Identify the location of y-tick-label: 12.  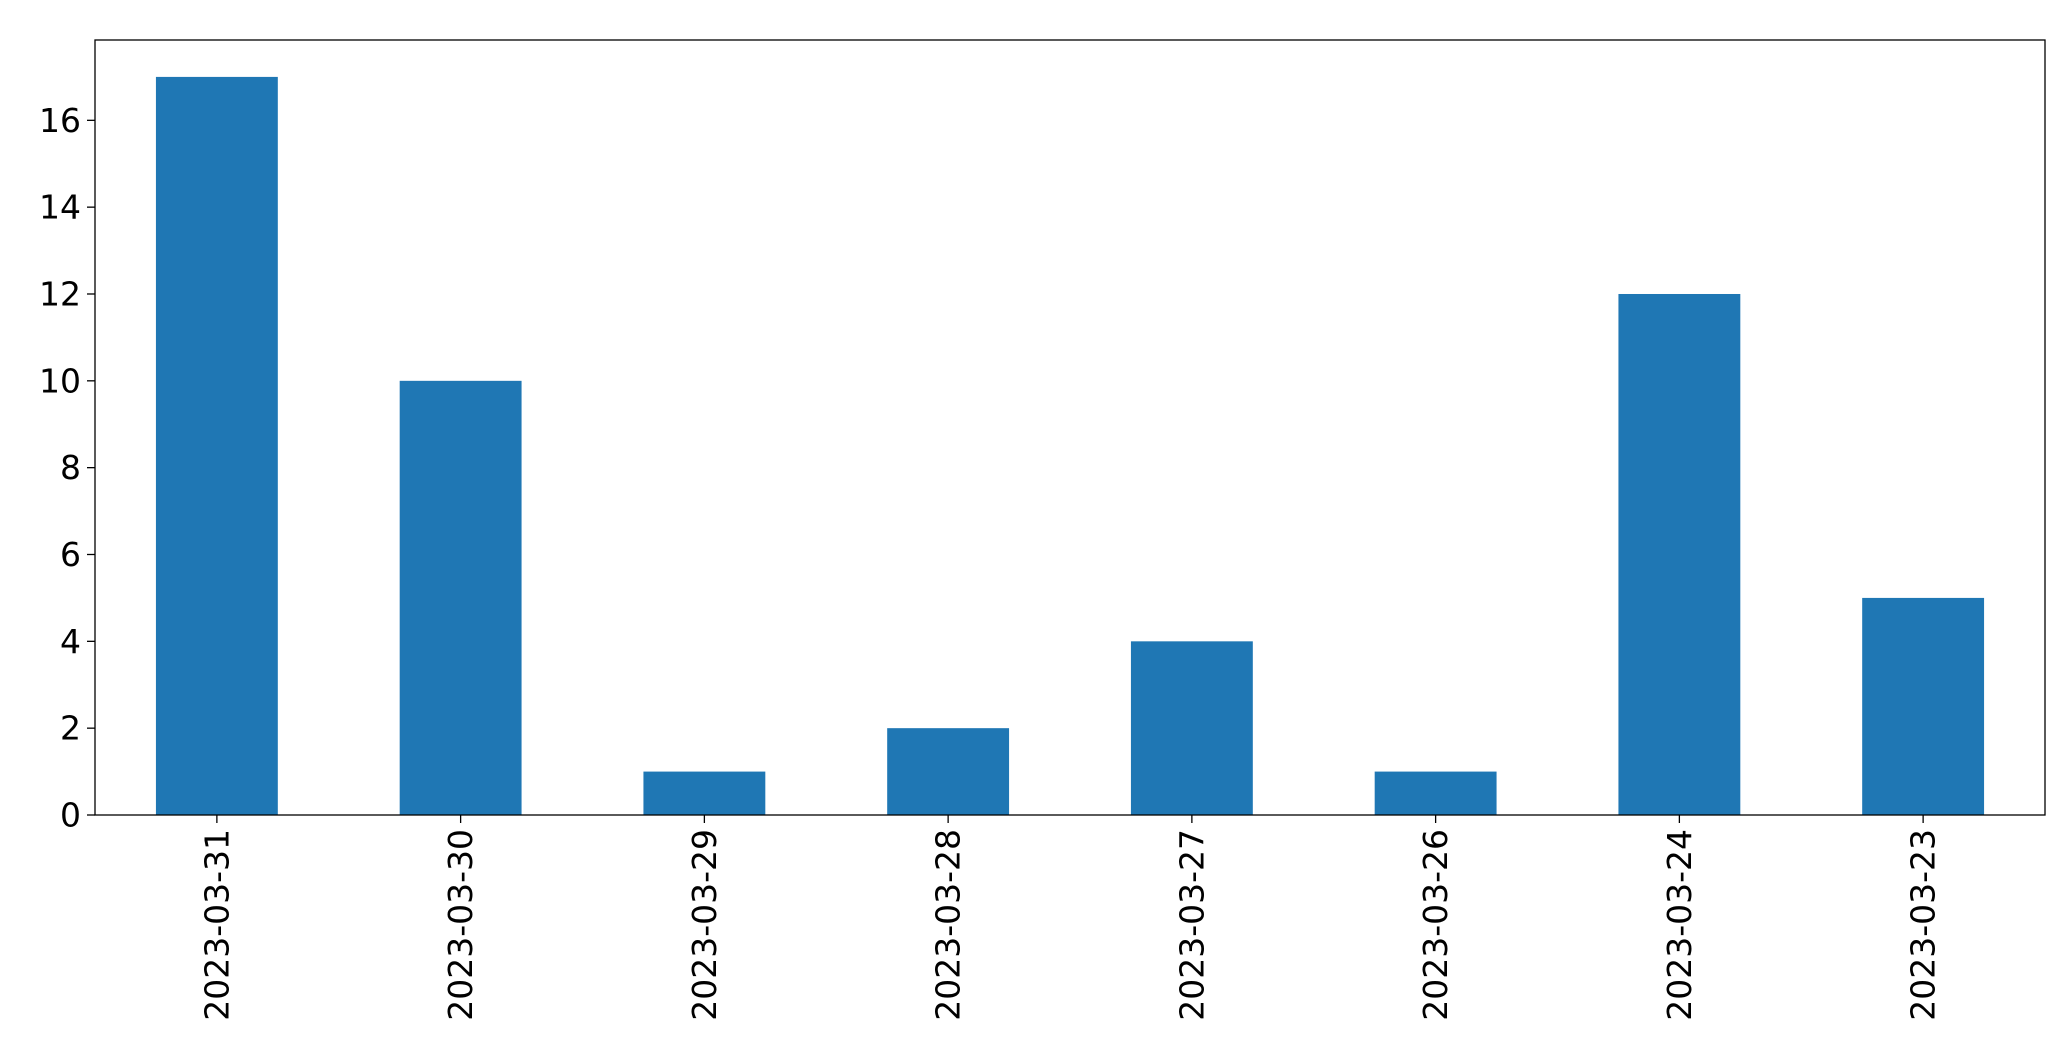
(60, 293).